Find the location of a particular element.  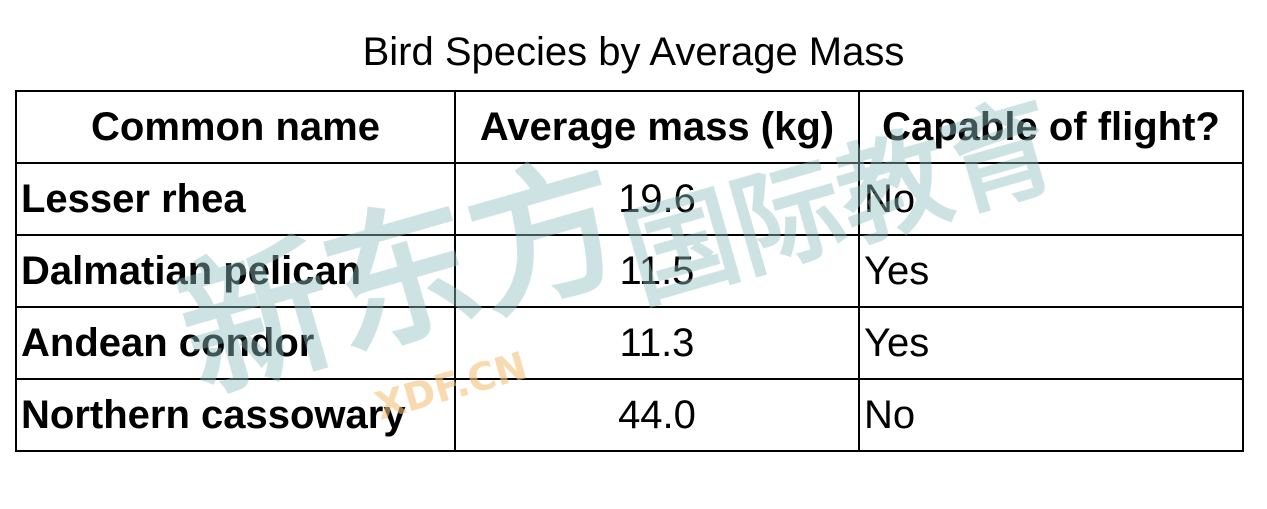

average-mass-cell: 19.6 is located at coordinates (657, 199).